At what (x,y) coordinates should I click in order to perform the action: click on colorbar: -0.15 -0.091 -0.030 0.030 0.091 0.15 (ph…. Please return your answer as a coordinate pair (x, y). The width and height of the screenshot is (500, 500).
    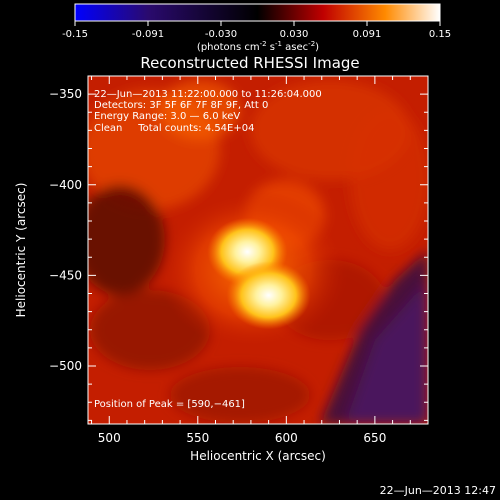
    Looking at the image, I should click on (256, 28).